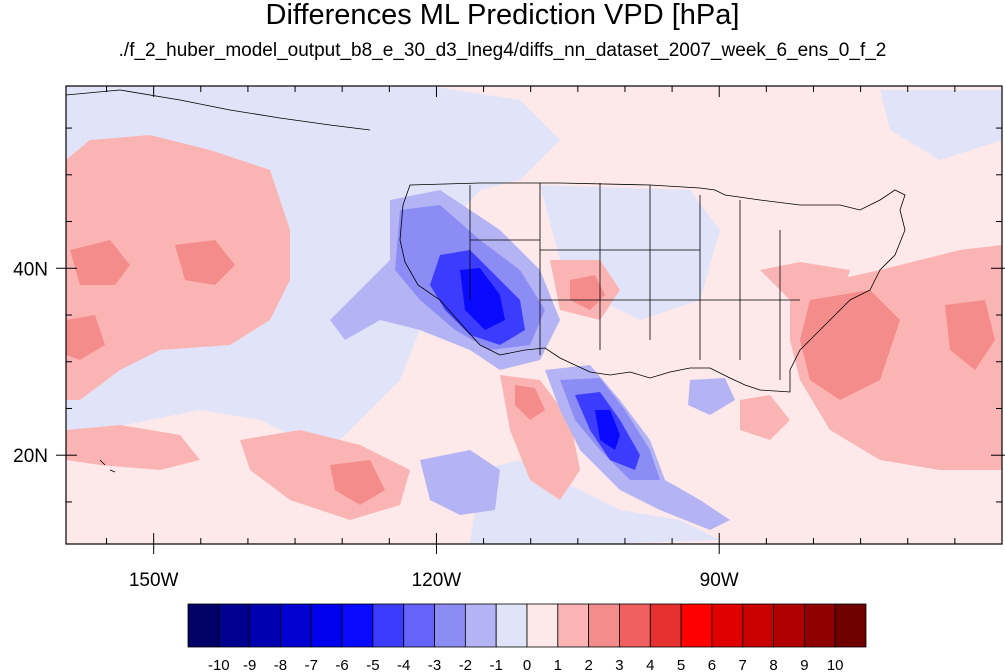 This screenshot has height=672, width=1005. Describe the element at coordinates (465, 664) in the screenshot. I see `colorbar-label: -2` at that location.